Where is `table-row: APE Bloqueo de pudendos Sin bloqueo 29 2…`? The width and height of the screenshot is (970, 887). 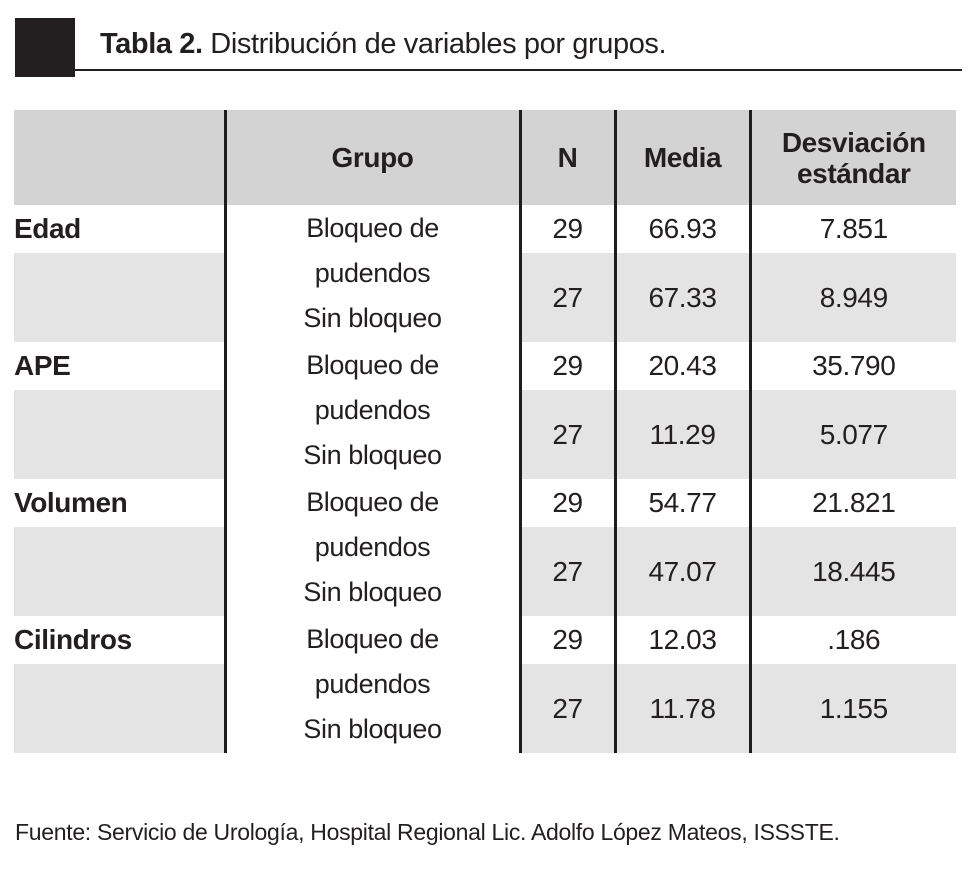
table-row: APE Bloqueo de pudendos Sin bloqueo 29 2… is located at coordinates (485, 410).